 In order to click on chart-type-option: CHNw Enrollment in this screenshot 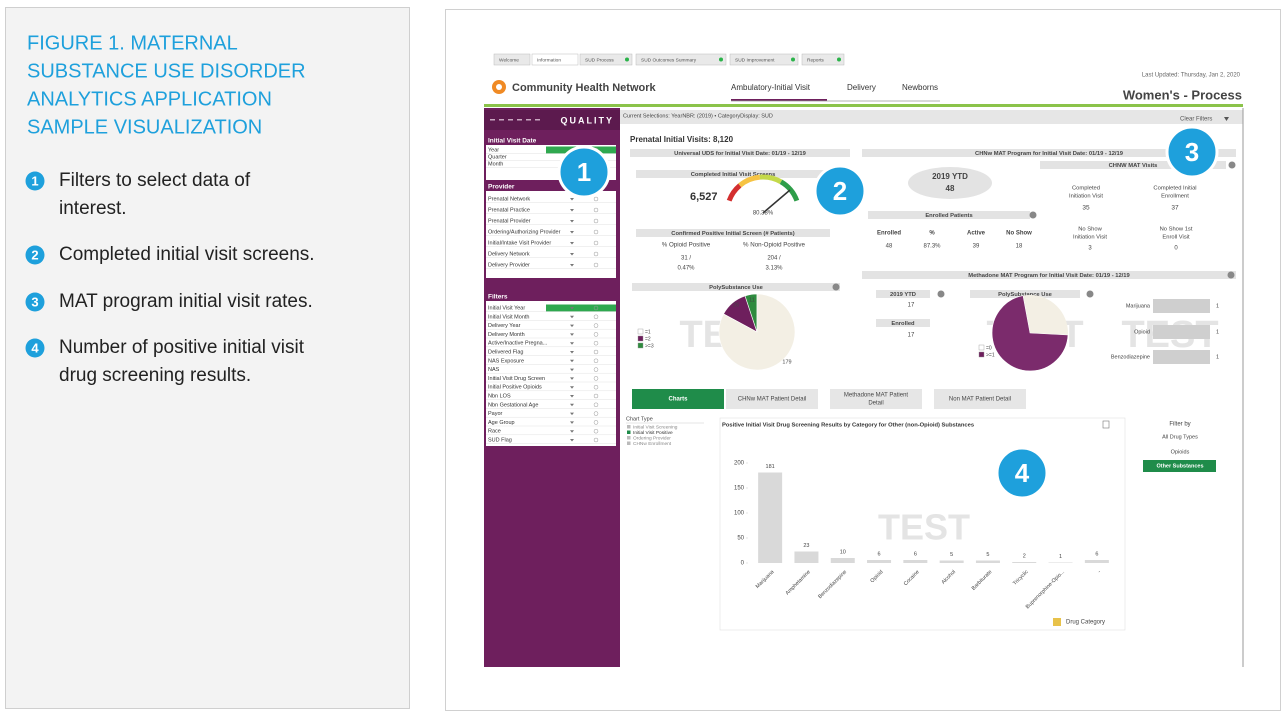, I will do `click(652, 444)`.